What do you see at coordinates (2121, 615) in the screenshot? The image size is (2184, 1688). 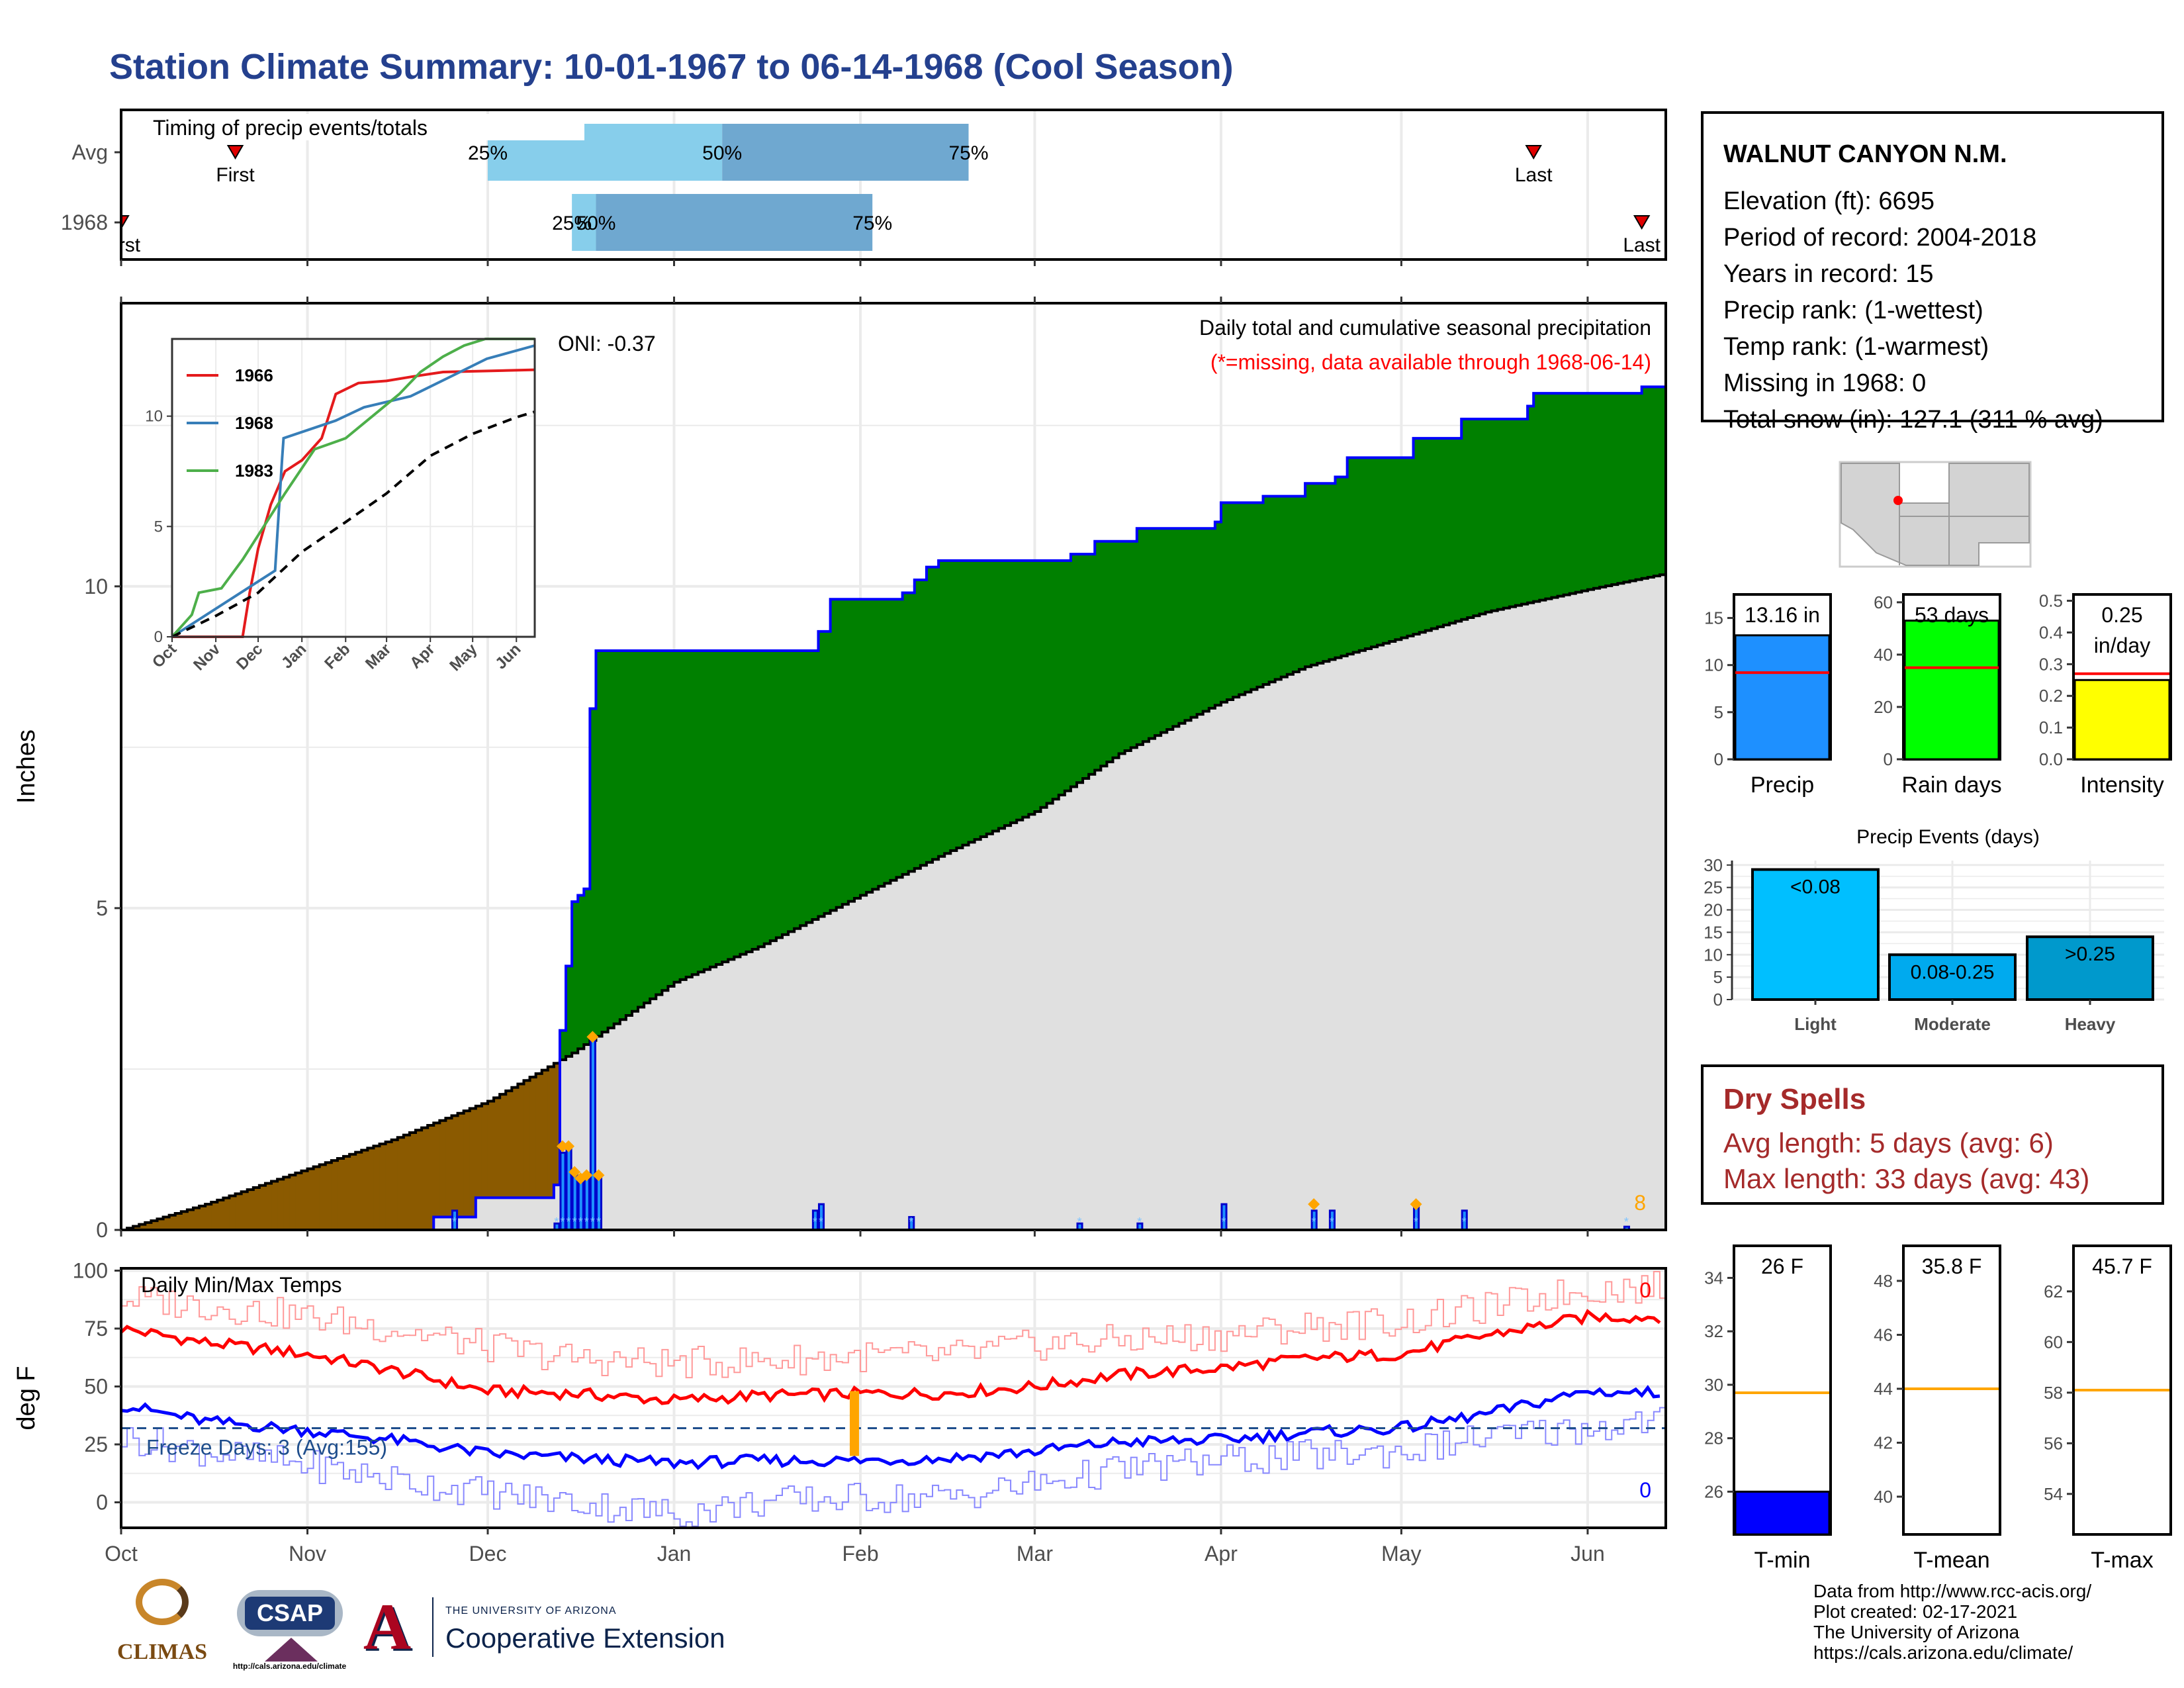 I see `intensity-chart-value-label: 0.25` at bounding box center [2121, 615].